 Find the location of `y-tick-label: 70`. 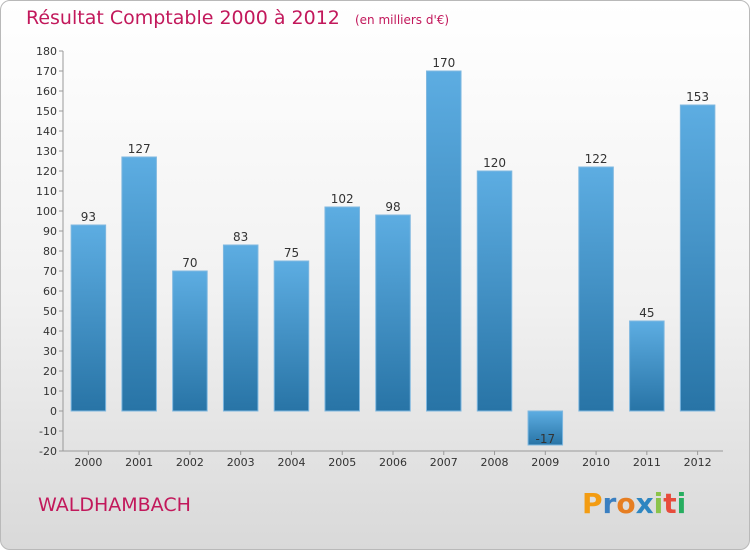

y-tick-label: 70 is located at coordinates (50, 271).